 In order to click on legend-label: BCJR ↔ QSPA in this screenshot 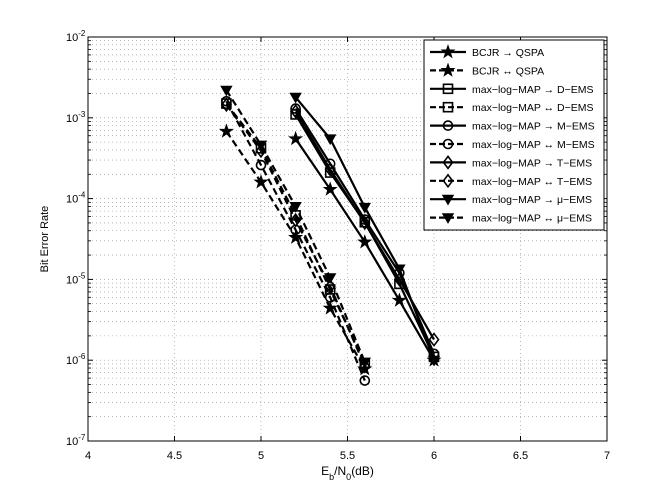, I will do `click(508, 71)`.